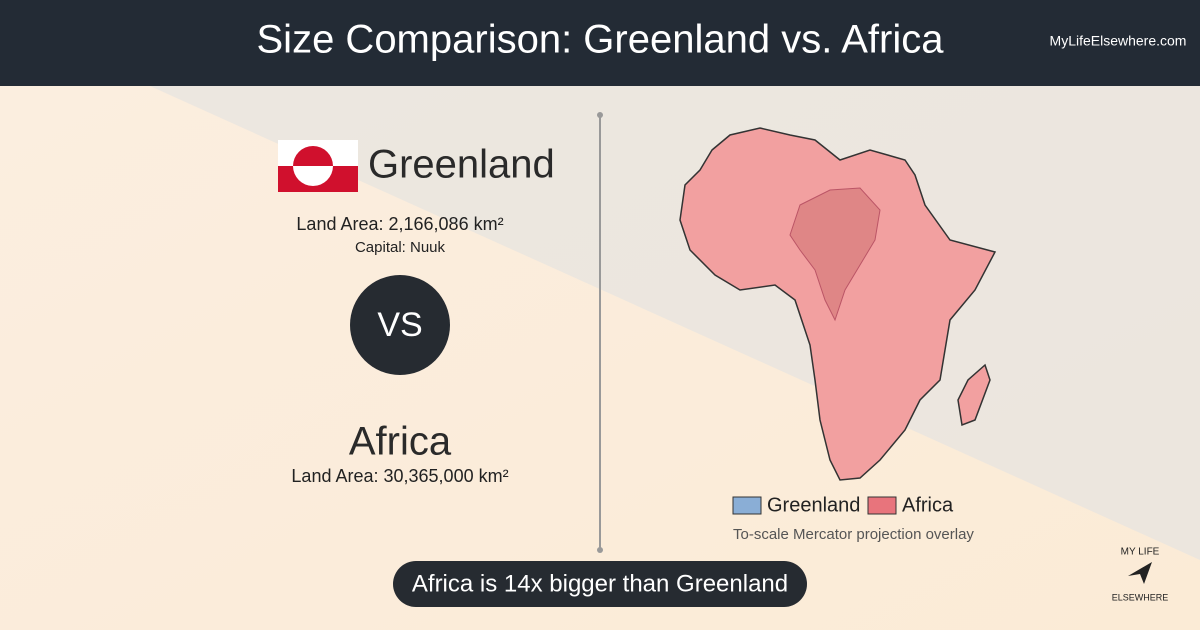 Image resolution: width=1200 pixels, height=635 pixels. What do you see at coordinates (318, 166) in the screenshot?
I see `greenland-flag` at bounding box center [318, 166].